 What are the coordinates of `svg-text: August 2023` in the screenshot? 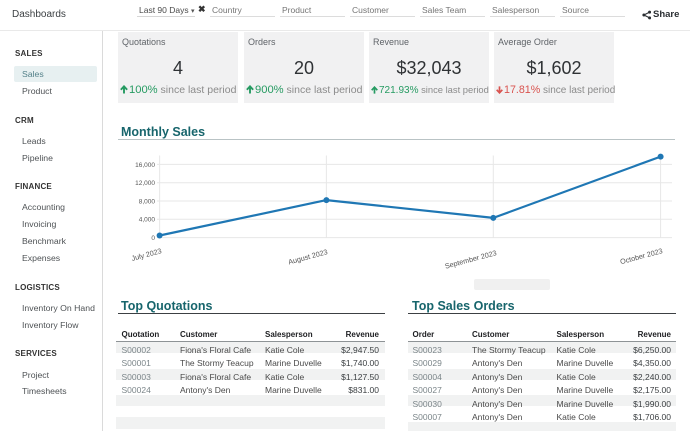 It's located at (307, 256).